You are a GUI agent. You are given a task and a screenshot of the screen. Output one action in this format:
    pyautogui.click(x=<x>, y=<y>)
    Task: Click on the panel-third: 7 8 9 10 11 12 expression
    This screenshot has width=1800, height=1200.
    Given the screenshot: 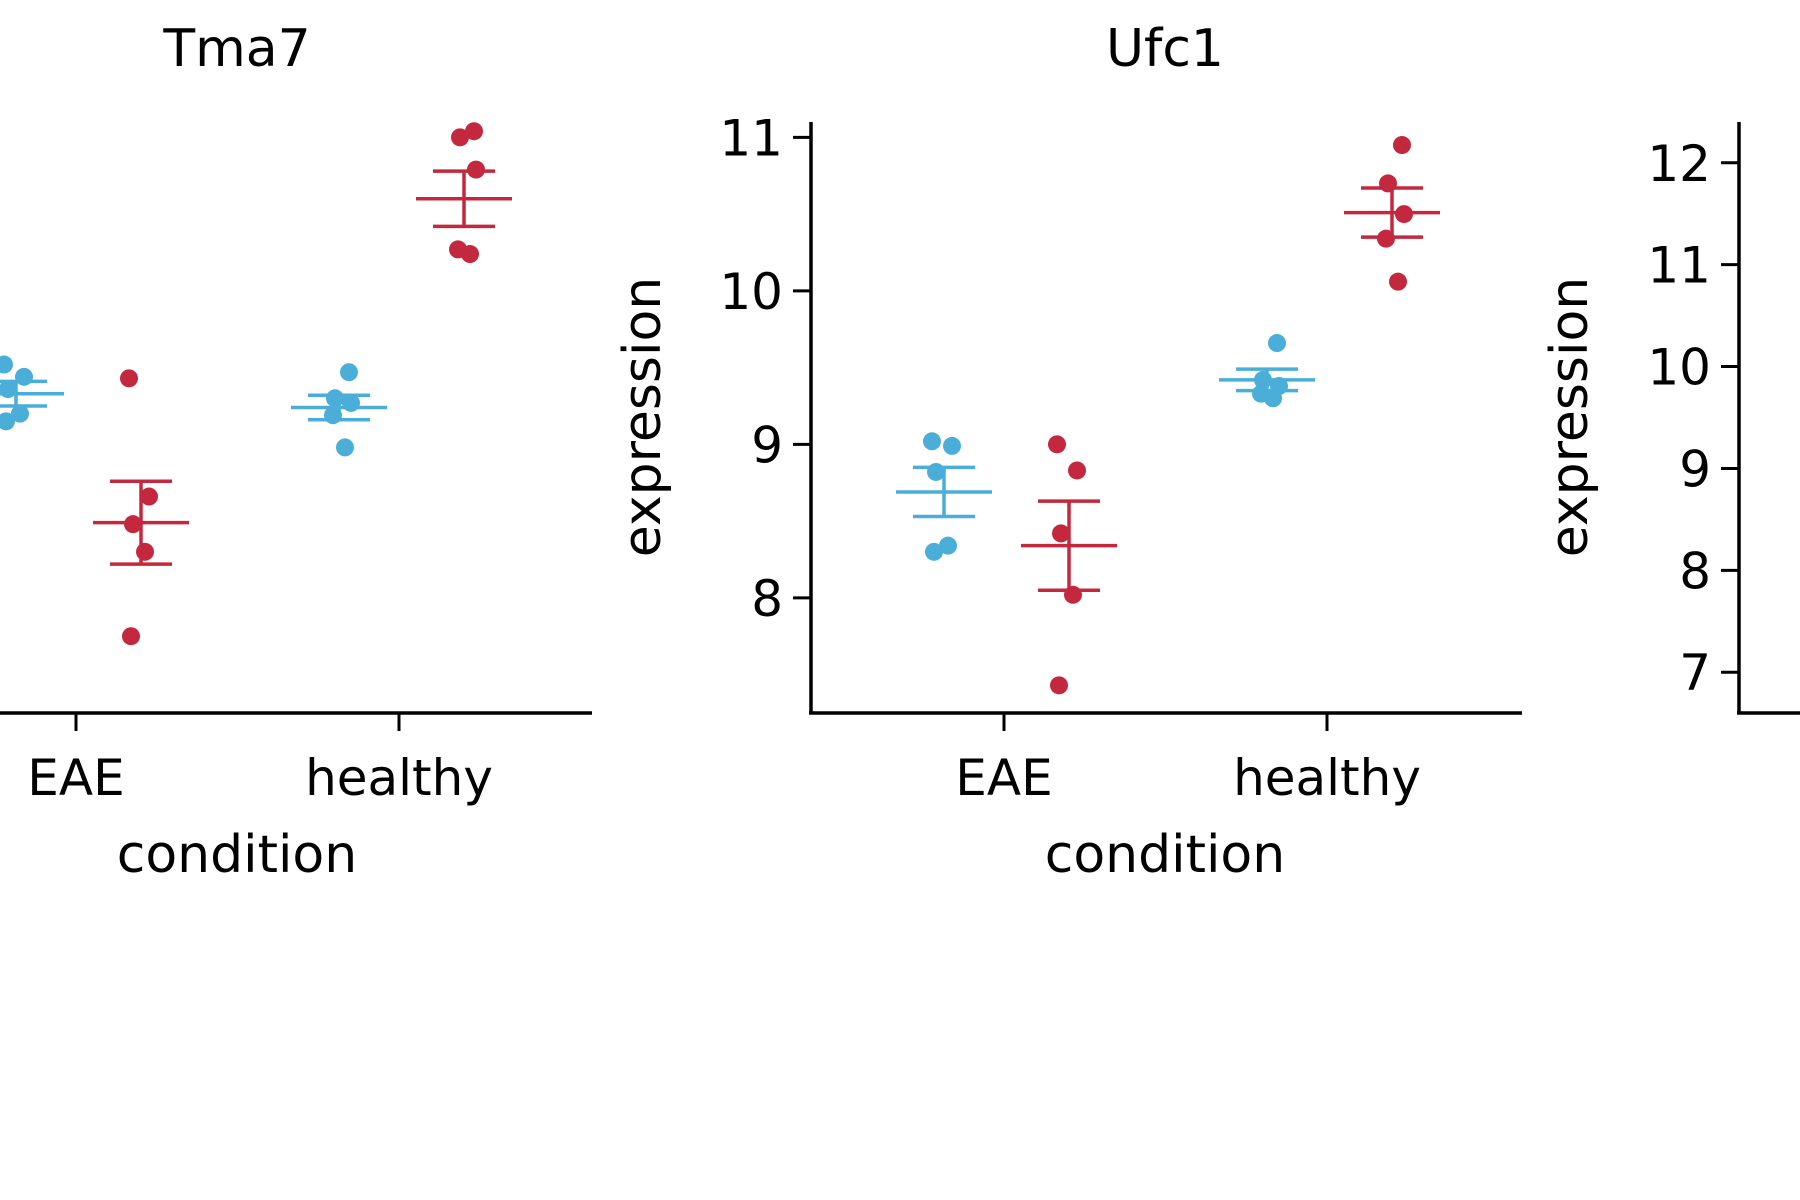 What is the action you would take?
    pyautogui.click(x=1670, y=418)
    